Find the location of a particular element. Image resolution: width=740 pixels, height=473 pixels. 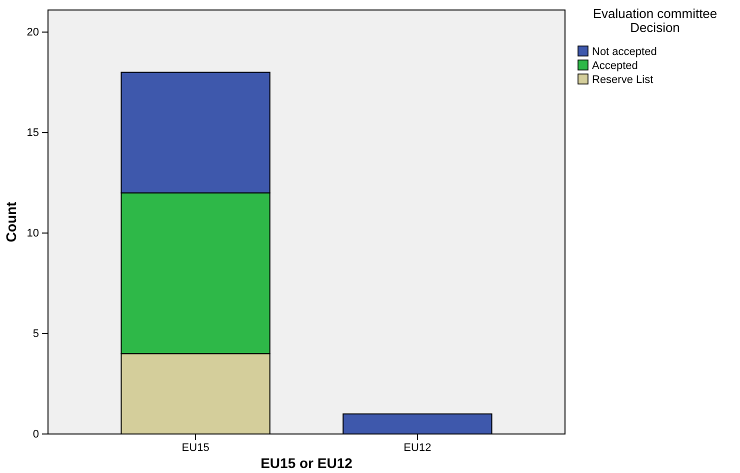

legend-label: Reserve List is located at coordinates (623, 80).